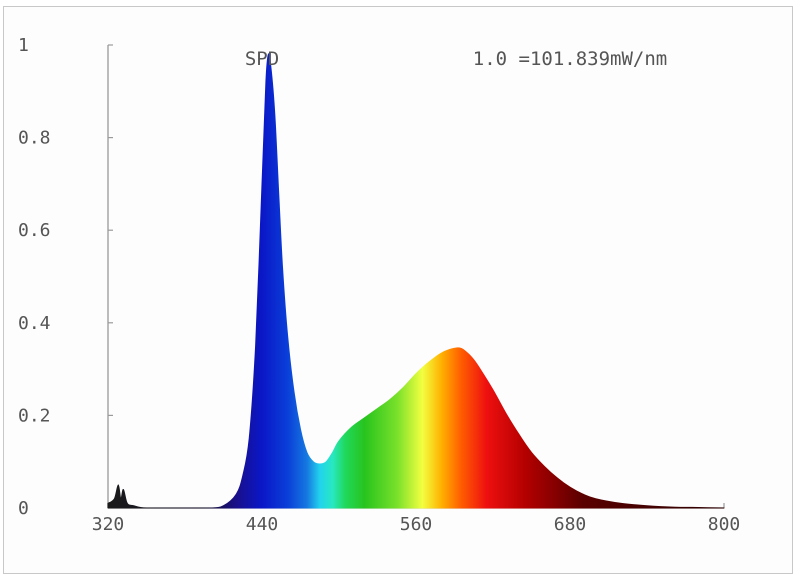 This screenshot has width=800, height=582. I want to click on y-tick-label: 0.8, so click(34, 138).